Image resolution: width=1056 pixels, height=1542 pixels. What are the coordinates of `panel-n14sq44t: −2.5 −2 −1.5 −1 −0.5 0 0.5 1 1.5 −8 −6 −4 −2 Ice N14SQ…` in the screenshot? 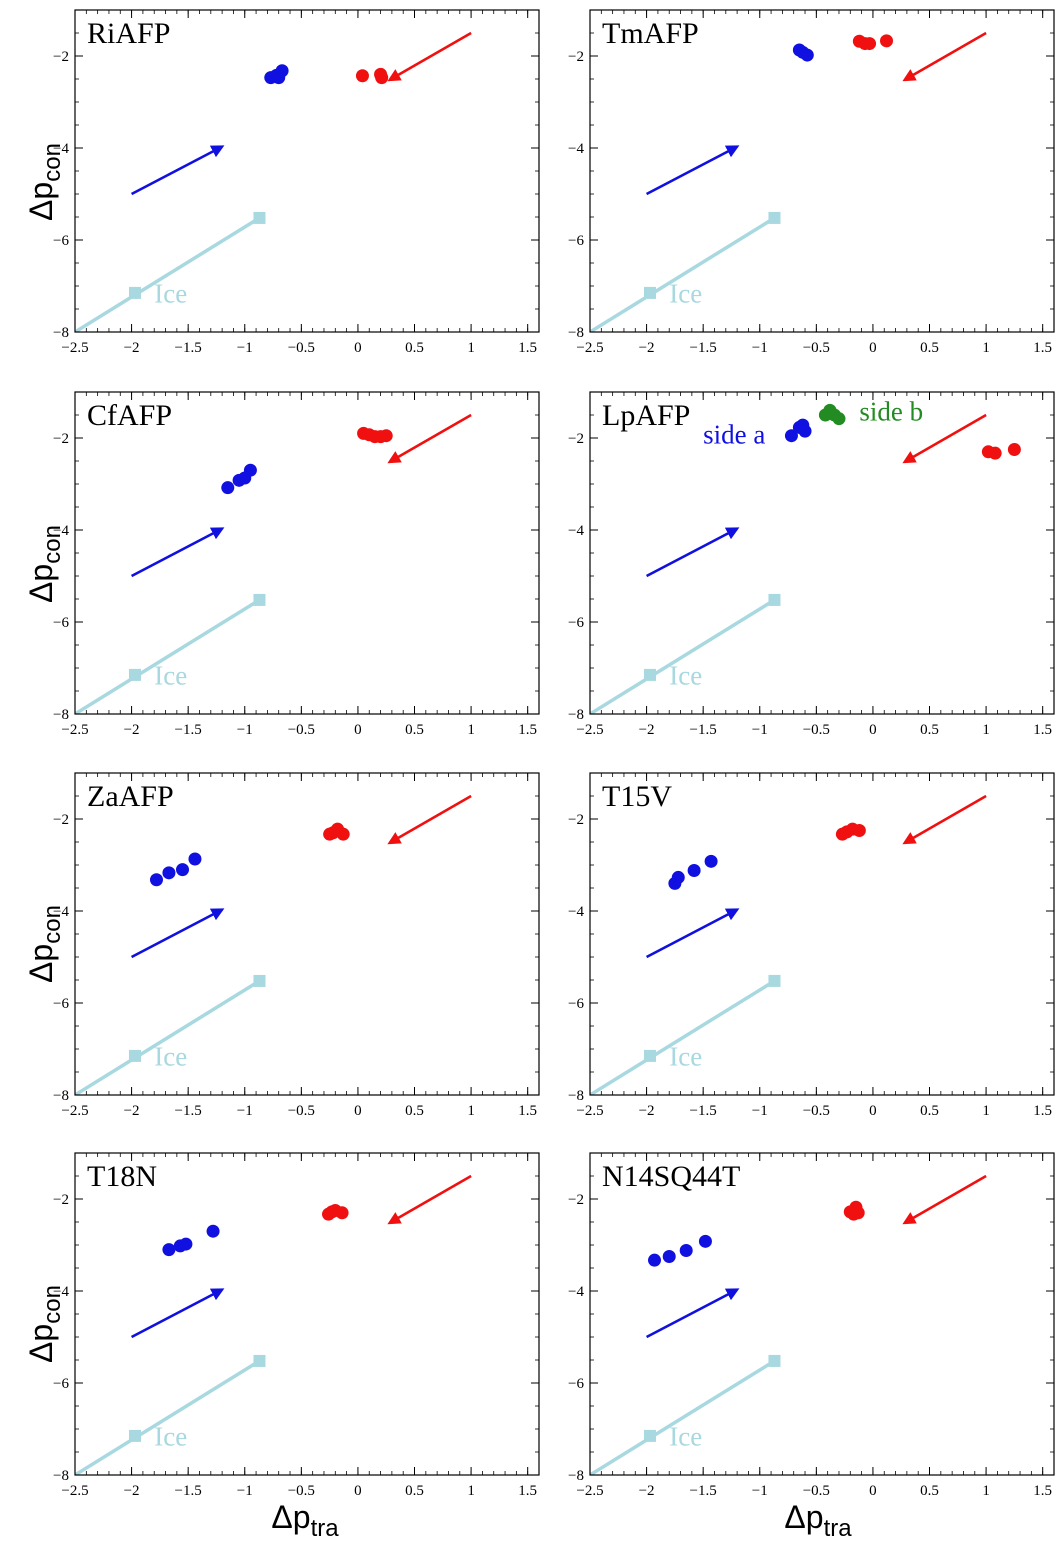 It's located at (811, 1325).